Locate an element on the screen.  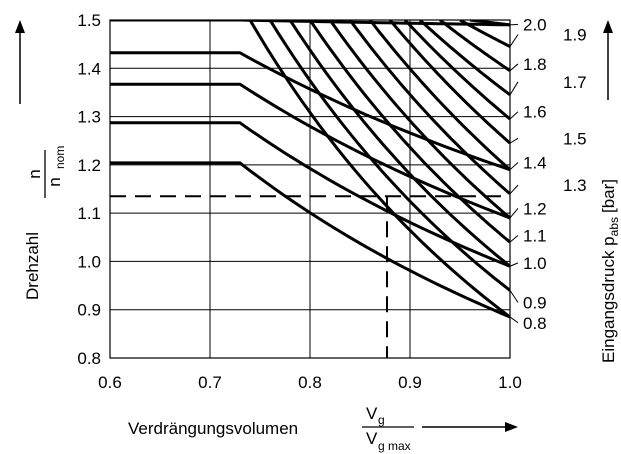
y-frac-denominator: n is located at coordinates (54, 181).